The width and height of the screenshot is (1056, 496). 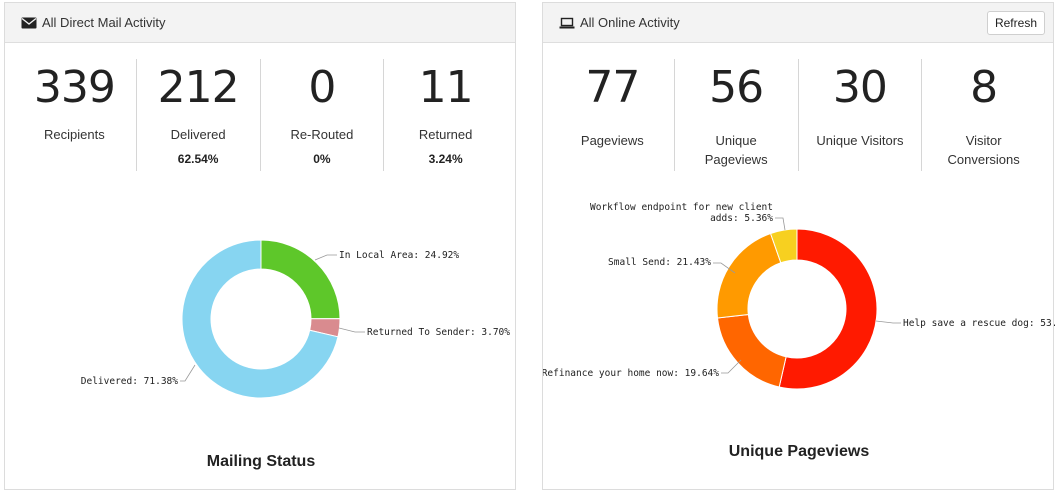 What do you see at coordinates (612, 115) in the screenshot?
I see `stat-pageviews: 77 Pageviews` at bounding box center [612, 115].